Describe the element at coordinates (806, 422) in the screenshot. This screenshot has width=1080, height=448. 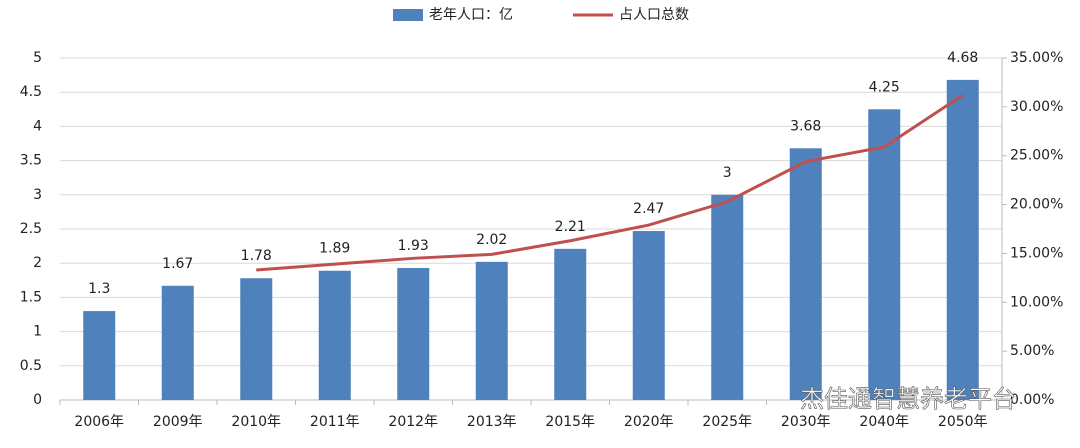
I see `x-tick-label: 2030年` at that location.